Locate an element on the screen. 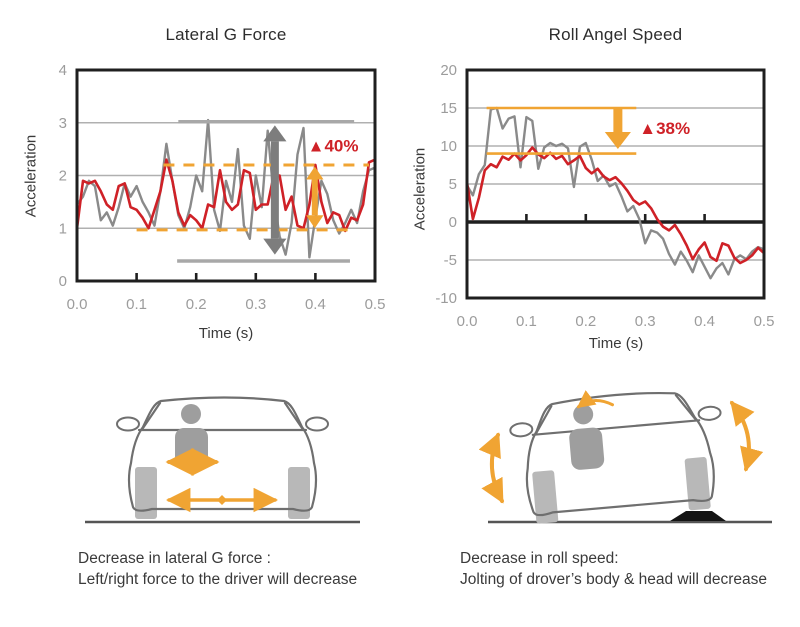 Image resolution: width=800 pixels, height=627 pixels. car-front-diagram is located at coordinates (222, 460).